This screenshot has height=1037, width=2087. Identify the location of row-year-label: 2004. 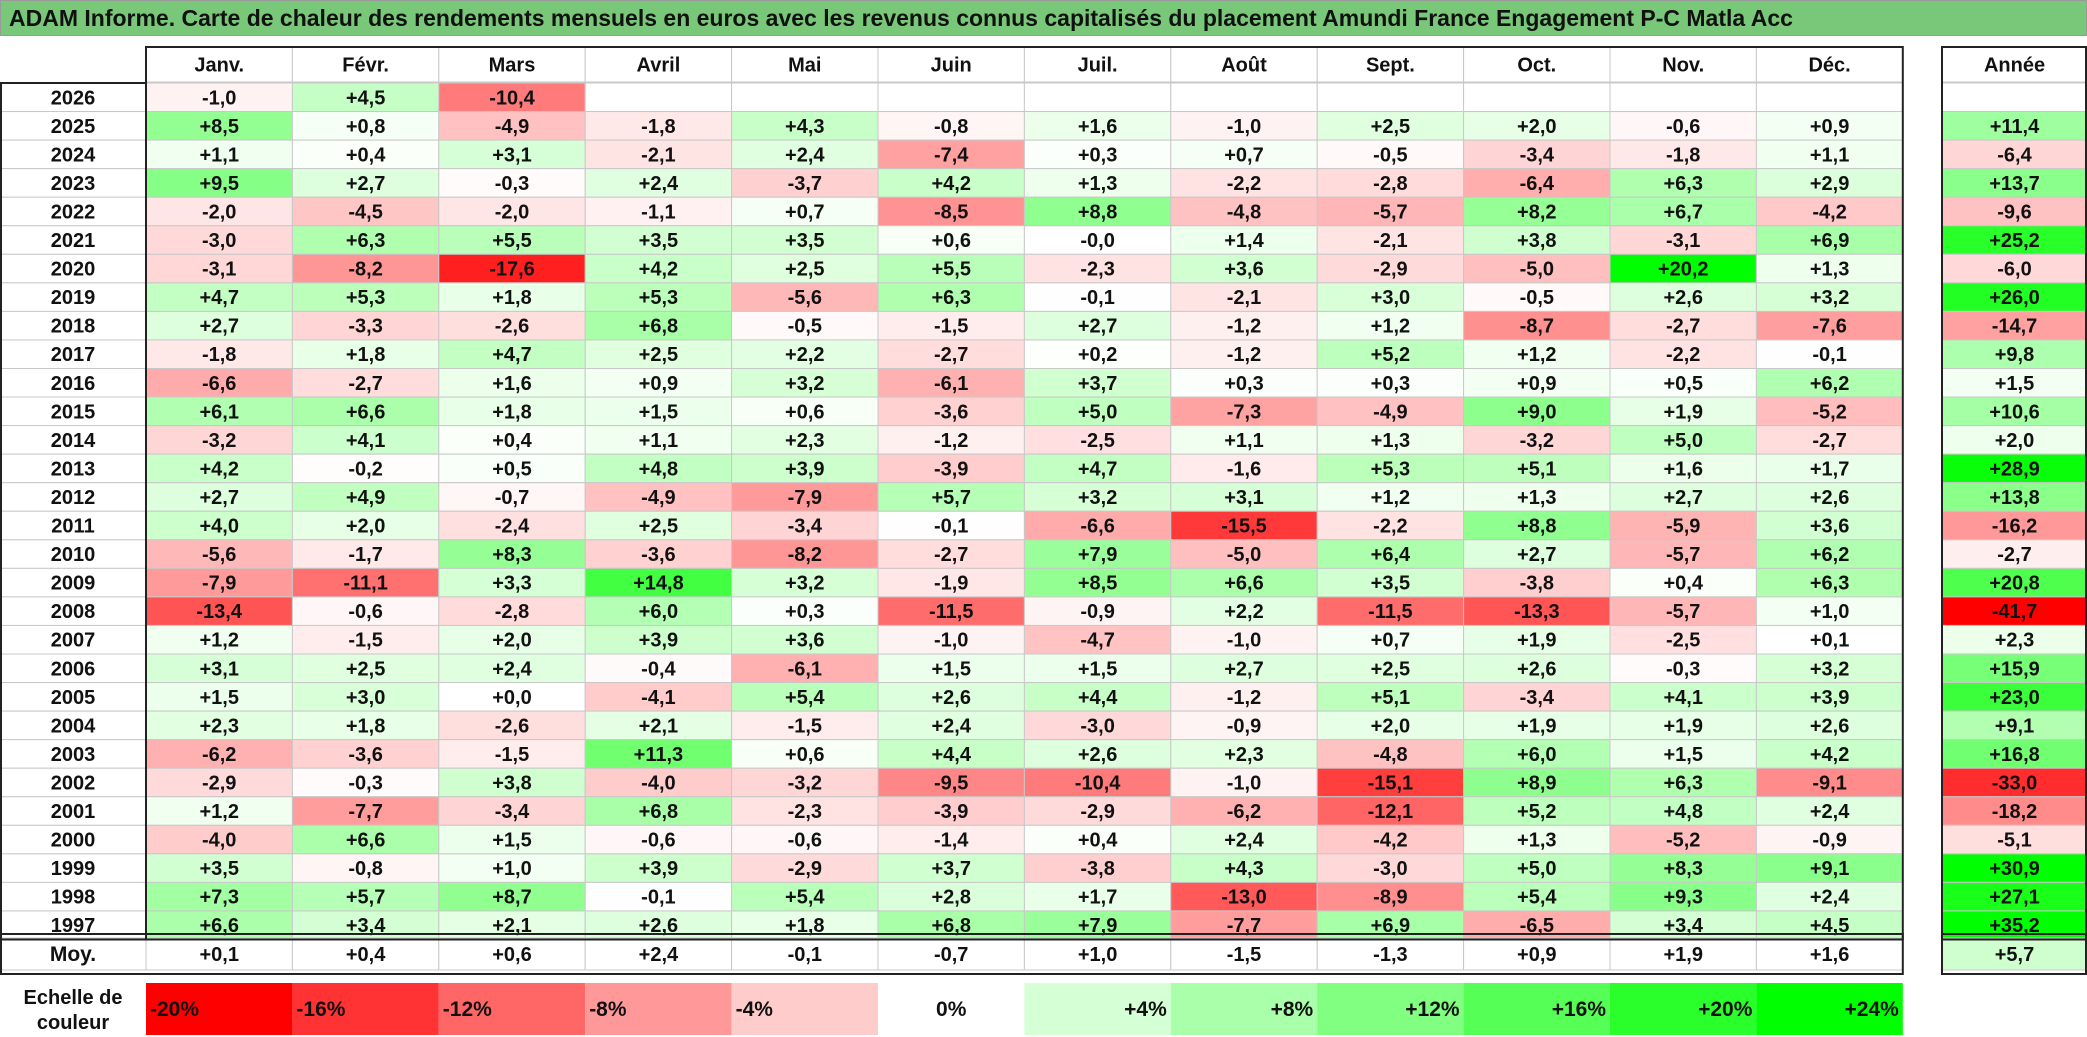
(73, 726).